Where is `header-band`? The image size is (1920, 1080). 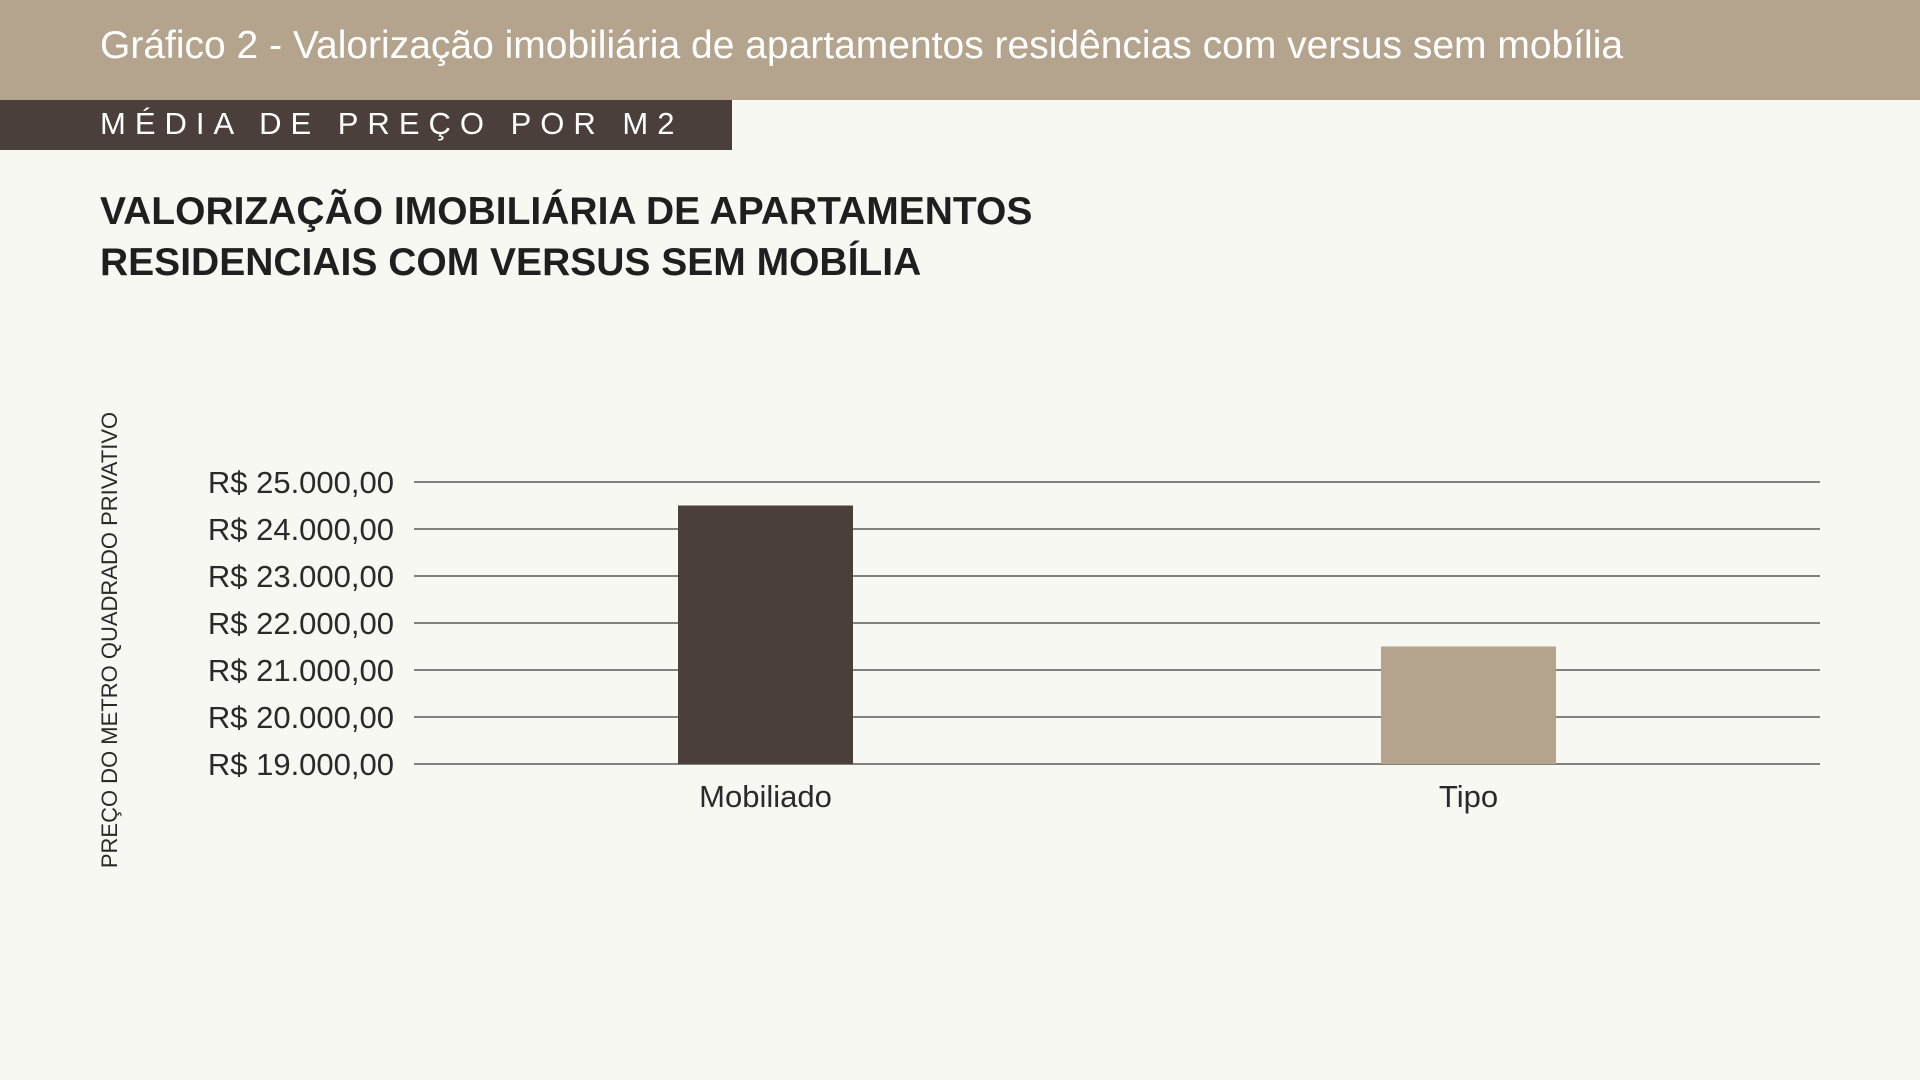
header-band is located at coordinates (960, 50).